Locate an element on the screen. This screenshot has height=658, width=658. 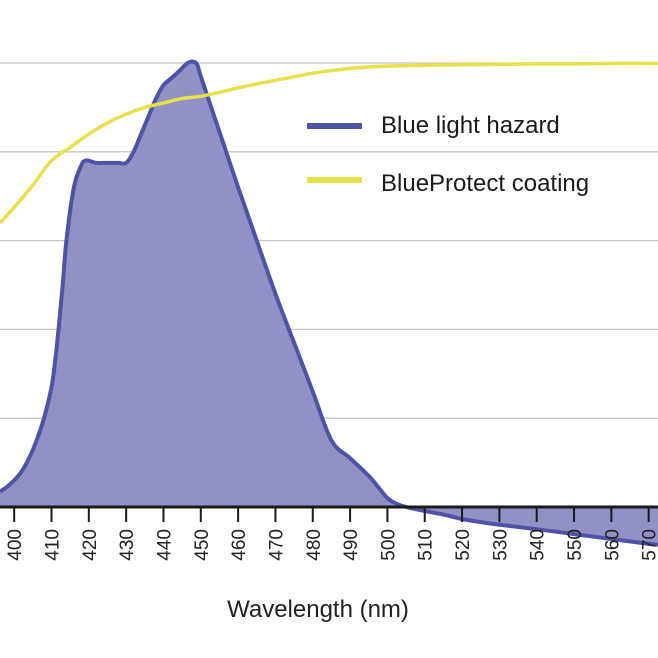
x-tick-label: 450 is located at coordinates (202, 545).